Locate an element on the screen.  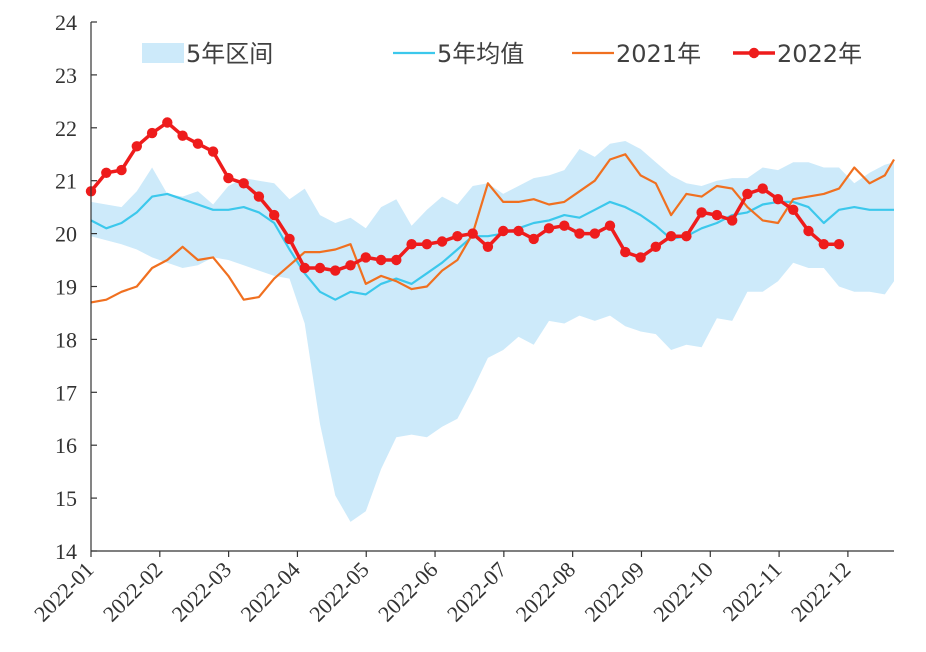
y-tick-label: 16 is located at coordinates (66, 445).